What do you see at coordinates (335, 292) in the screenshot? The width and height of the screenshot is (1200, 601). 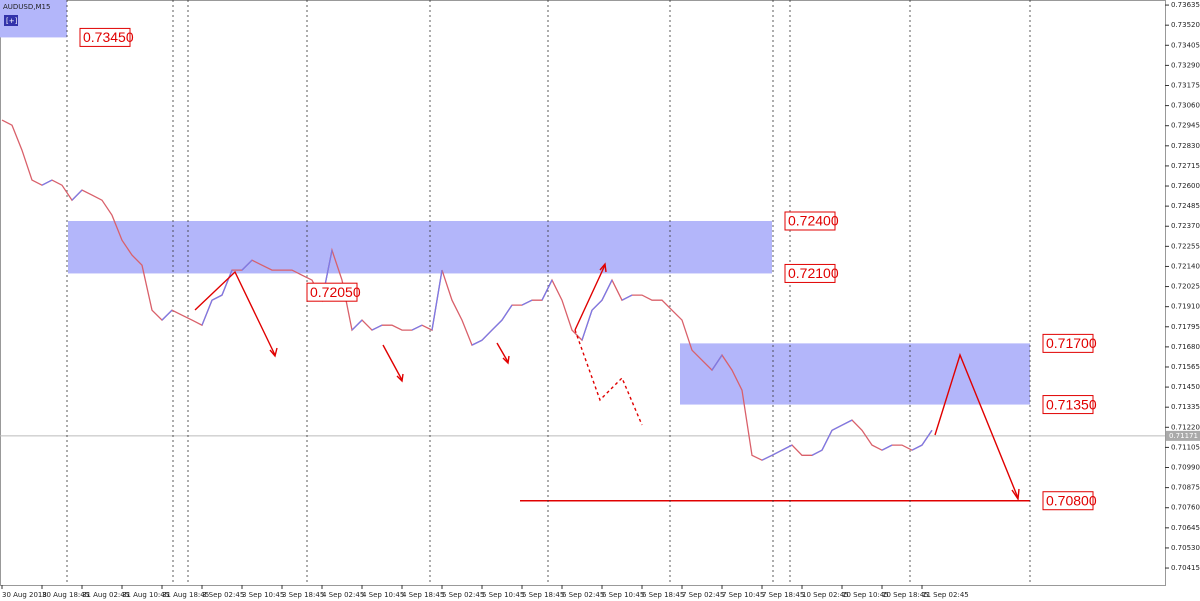 I see `level-label: 0.72050` at bounding box center [335, 292].